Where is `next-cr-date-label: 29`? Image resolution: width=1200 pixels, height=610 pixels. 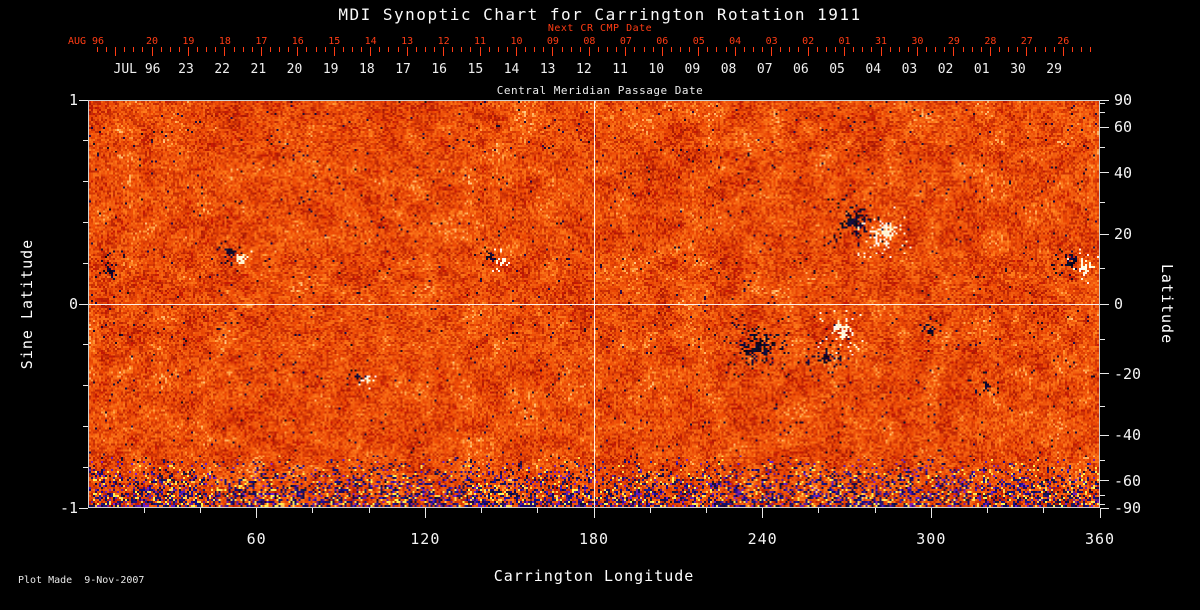 next-cr-date-label: 29 is located at coordinates (953, 41).